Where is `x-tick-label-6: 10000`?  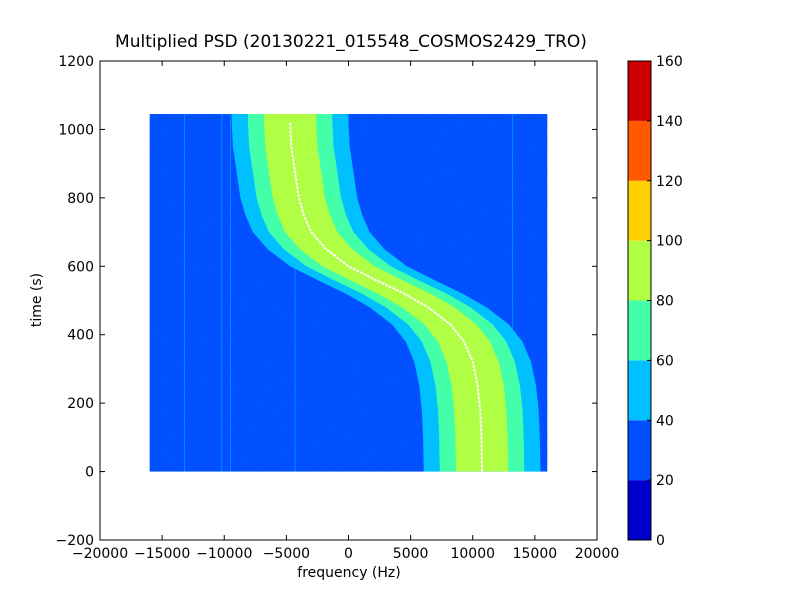
x-tick-label-6: 10000 is located at coordinates (472, 554).